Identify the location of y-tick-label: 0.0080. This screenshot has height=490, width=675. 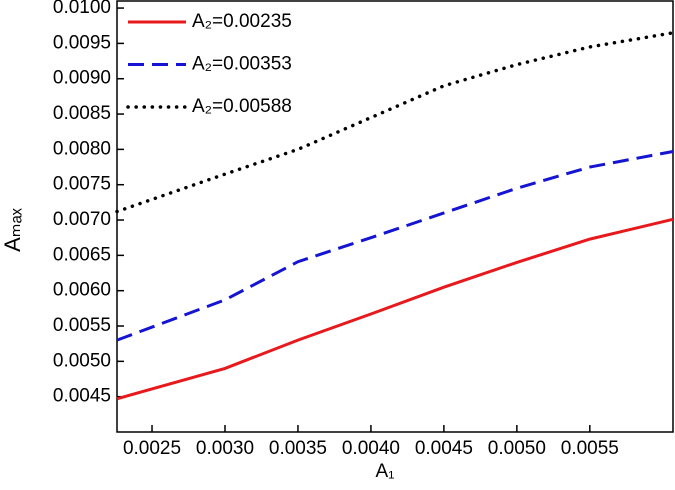
(82, 148).